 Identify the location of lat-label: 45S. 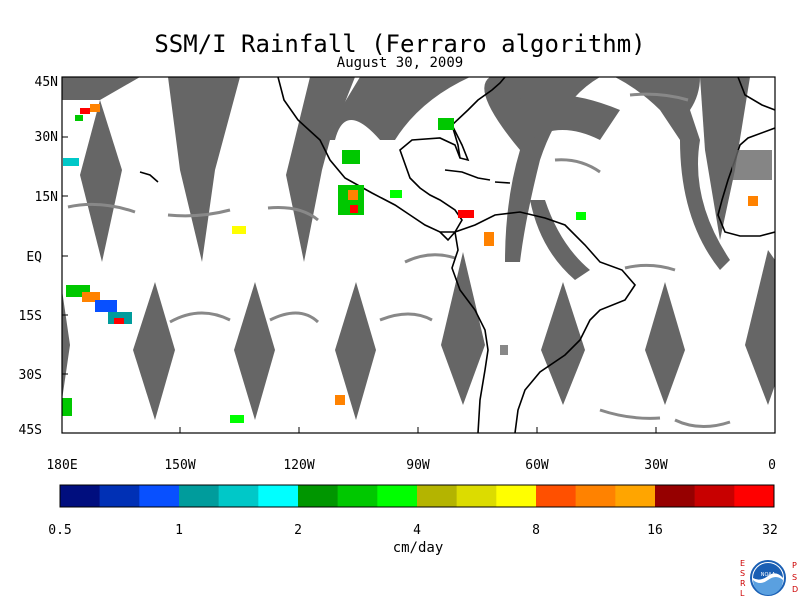
(30, 430).